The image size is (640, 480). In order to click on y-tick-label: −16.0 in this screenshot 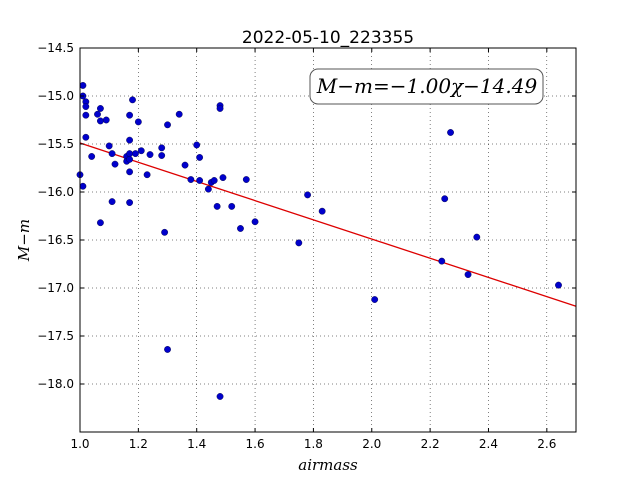, I will do `click(55, 192)`.